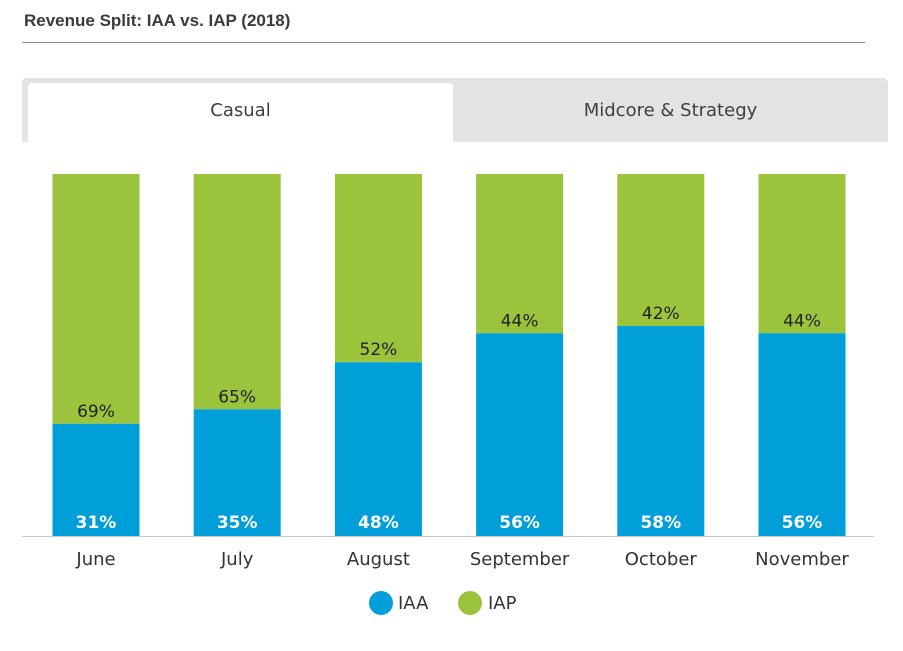 Image resolution: width=903 pixels, height=651 pixels. Describe the element at coordinates (661, 559) in the screenshot. I see `x-tick-label-october: October` at that location.